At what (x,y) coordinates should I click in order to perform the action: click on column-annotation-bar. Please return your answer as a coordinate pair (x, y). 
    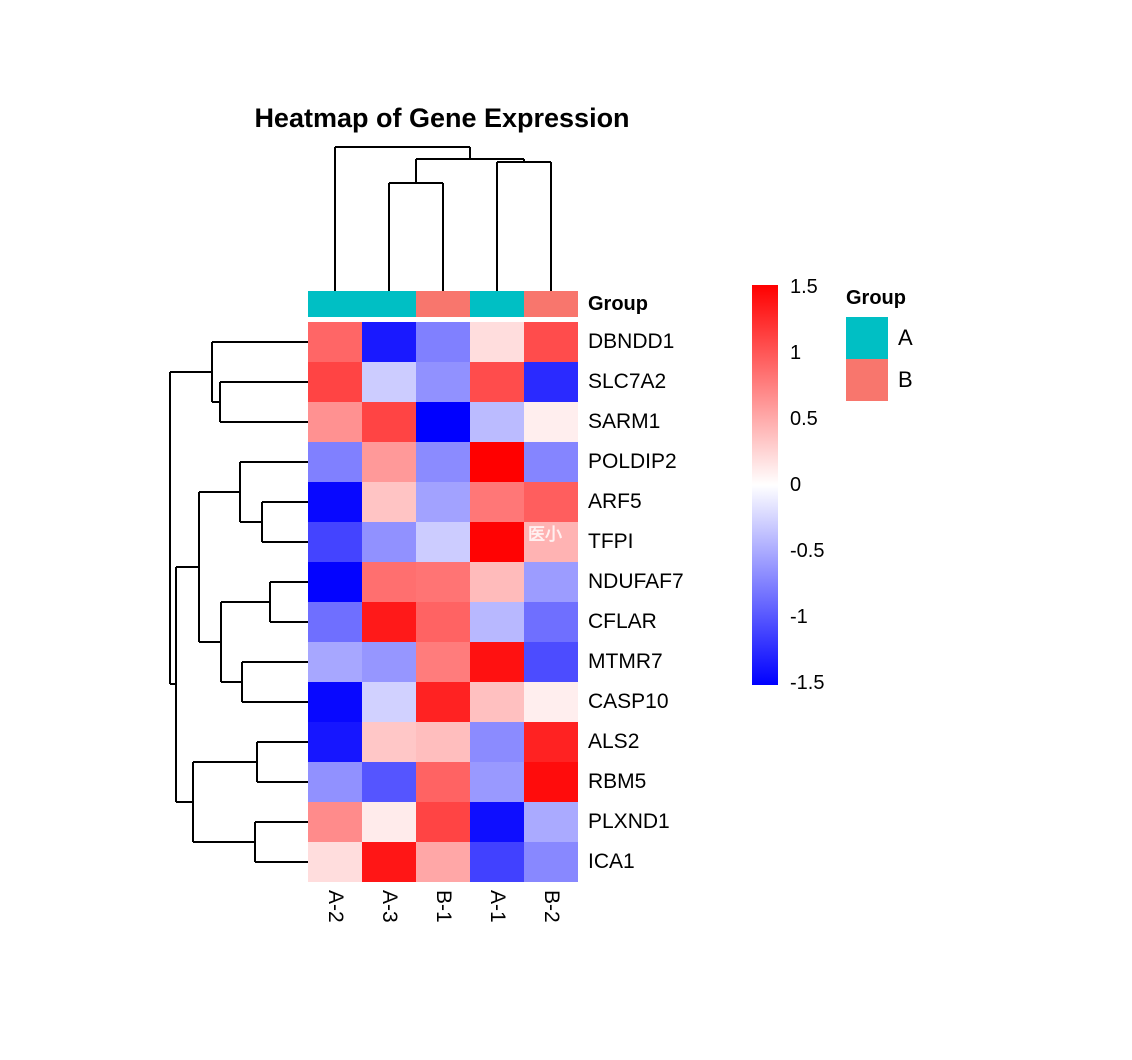
    Looking at the image, I should click on (443, 304).